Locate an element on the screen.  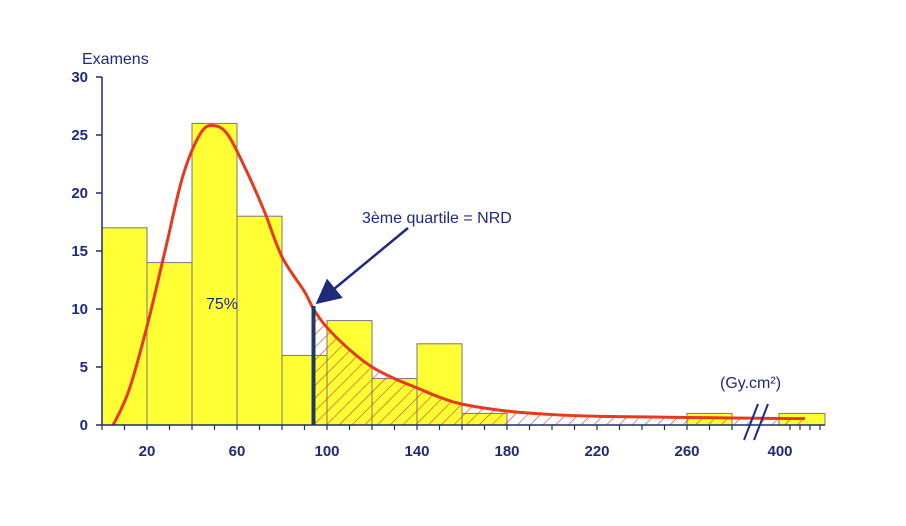
y-tick-label: 30 is located at coordinates (79, 77).